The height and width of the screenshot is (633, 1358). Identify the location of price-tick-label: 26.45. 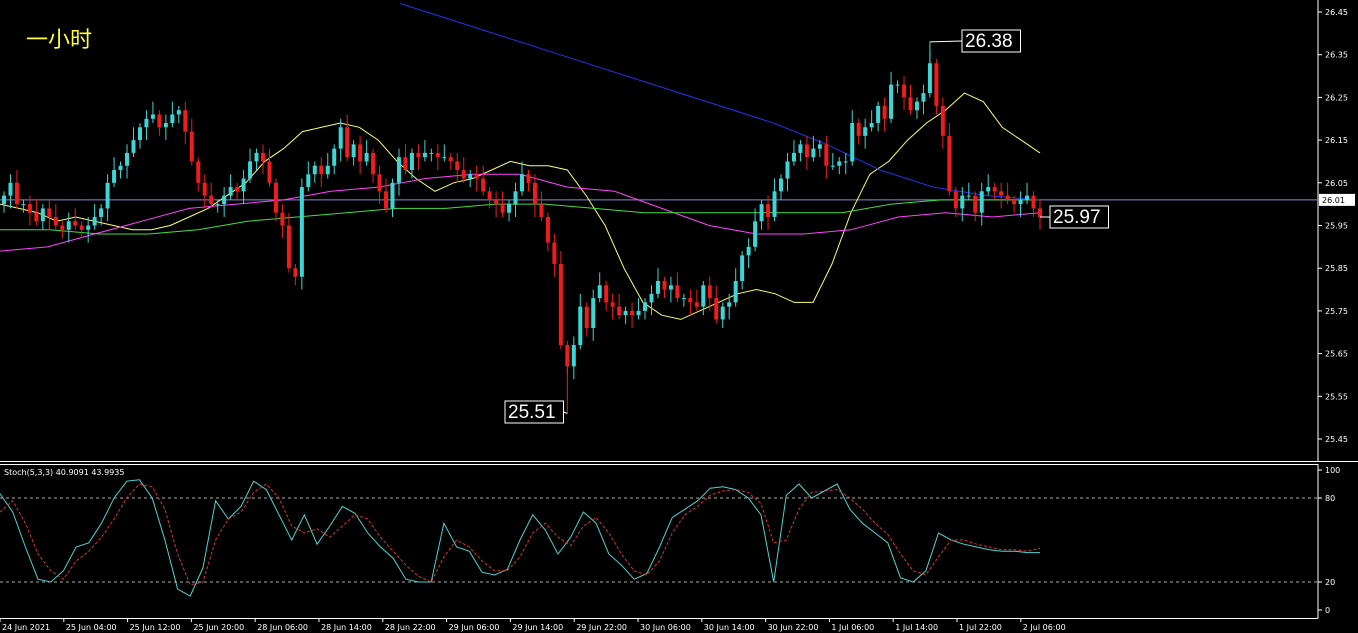
(1336, 12).